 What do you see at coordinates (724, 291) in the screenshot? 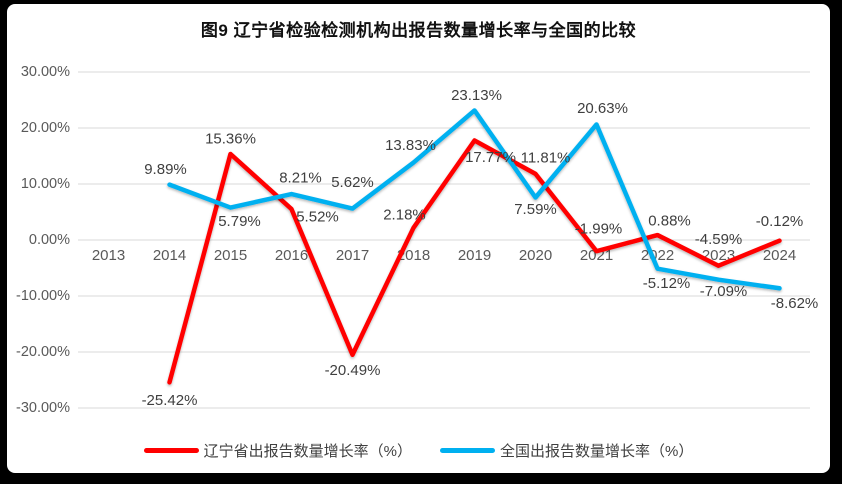
I see `data-label-series-1: -7.09%` at bounding box center [724, 291].